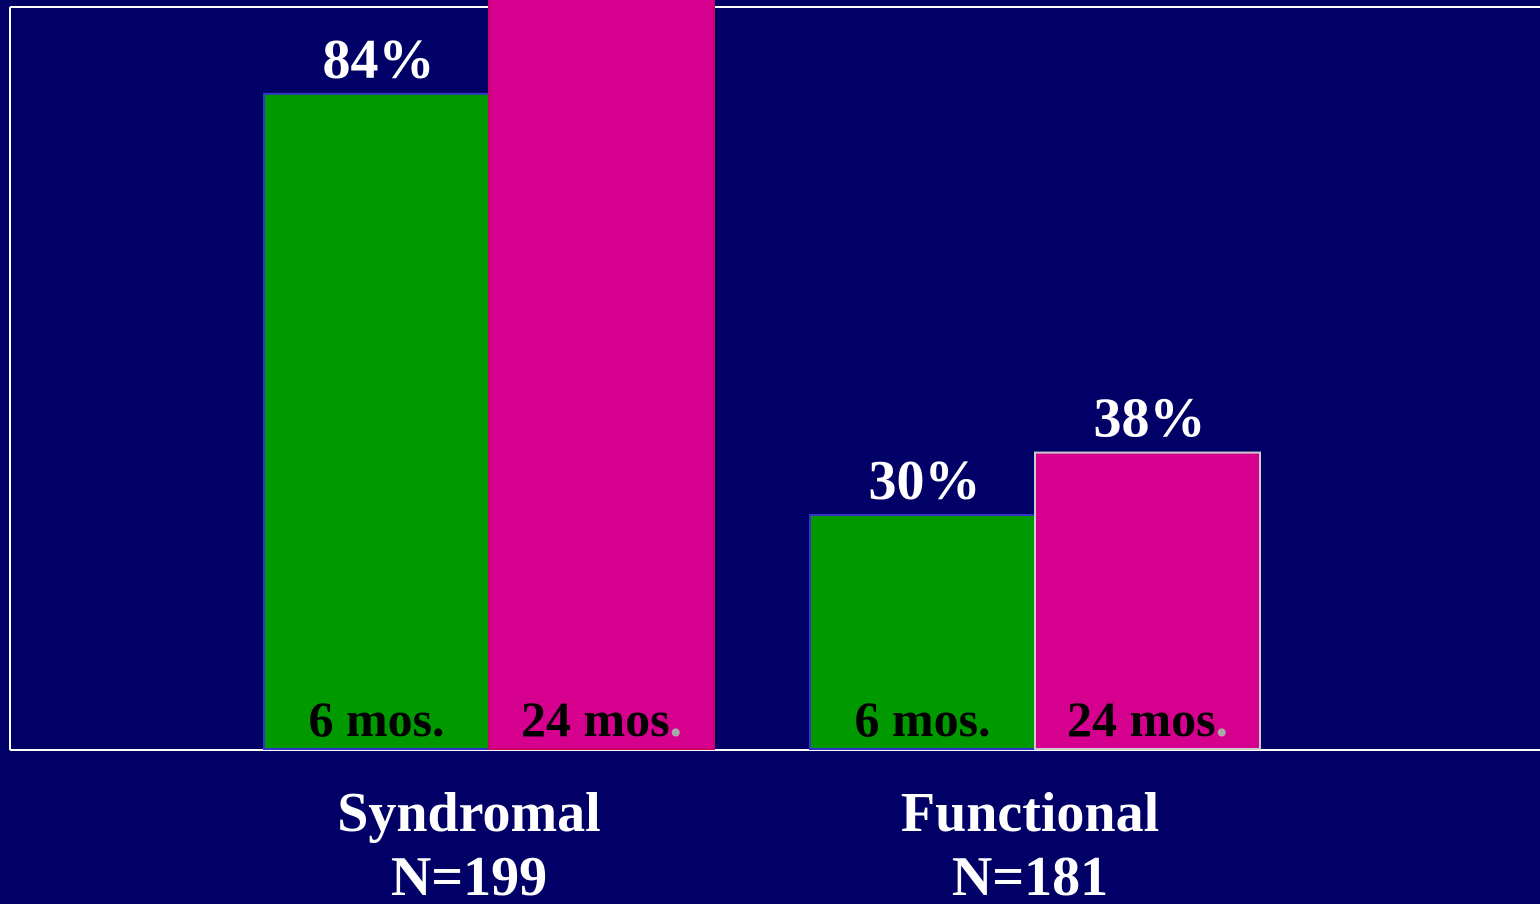 The width and height of the screenshot is (1540, 904). I want to click on category-n-label: N=199, so click(469, 872).